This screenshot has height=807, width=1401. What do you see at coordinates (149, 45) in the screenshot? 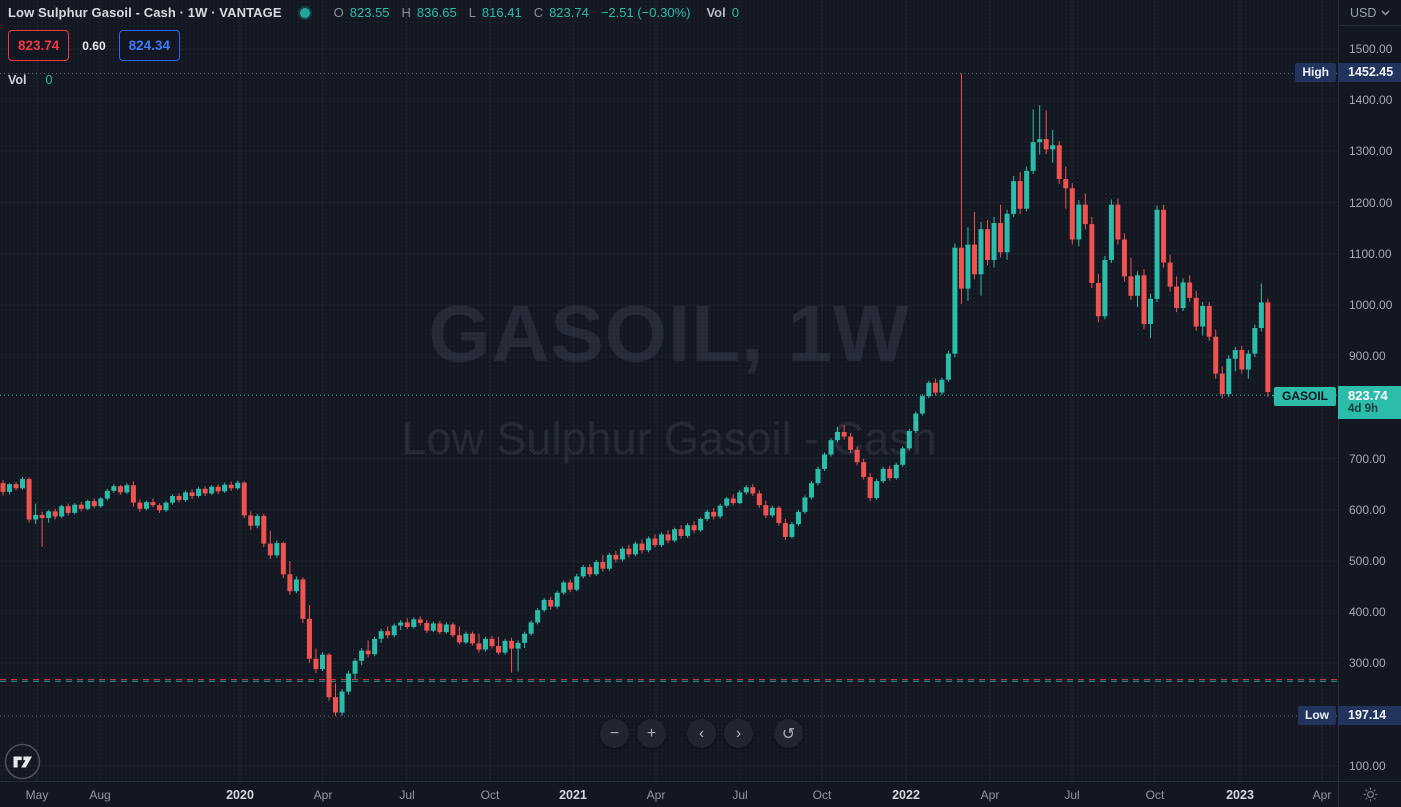
I see `buy-button: 824.34` at bounding box center [149, 45].